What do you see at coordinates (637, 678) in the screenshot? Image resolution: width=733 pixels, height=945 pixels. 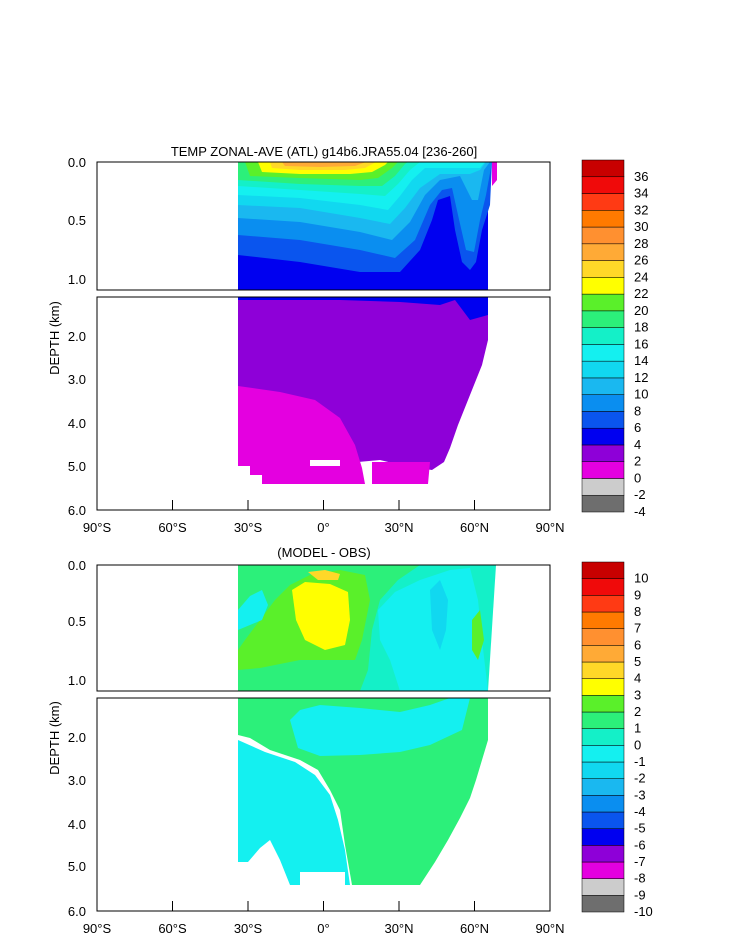 I see `colorbar-label: 4` at bounding box center [637, 678].